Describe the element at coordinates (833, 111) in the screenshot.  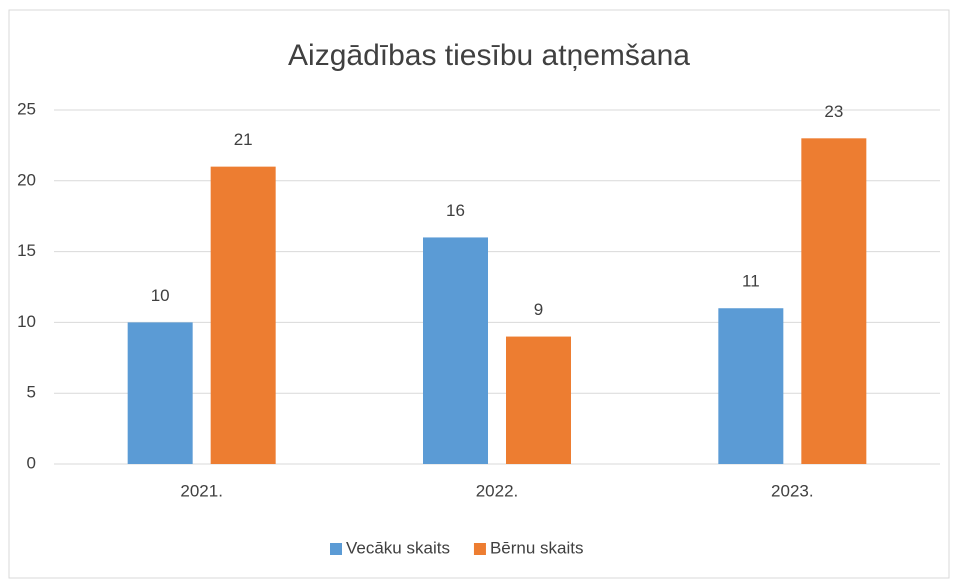
I see `data-label: 23` at that location.